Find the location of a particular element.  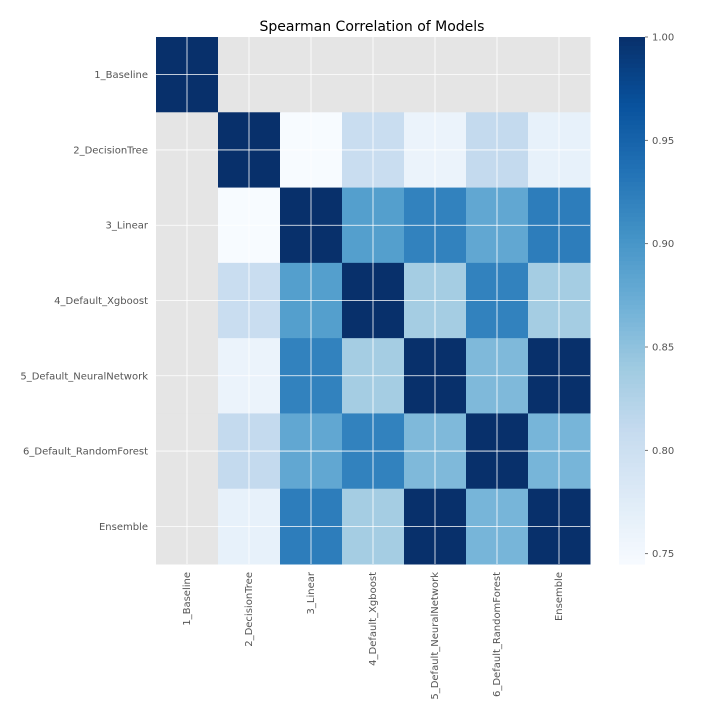

column-tick-label: 5_Default_NeuralNetwork is located at coordinates (435, 636).